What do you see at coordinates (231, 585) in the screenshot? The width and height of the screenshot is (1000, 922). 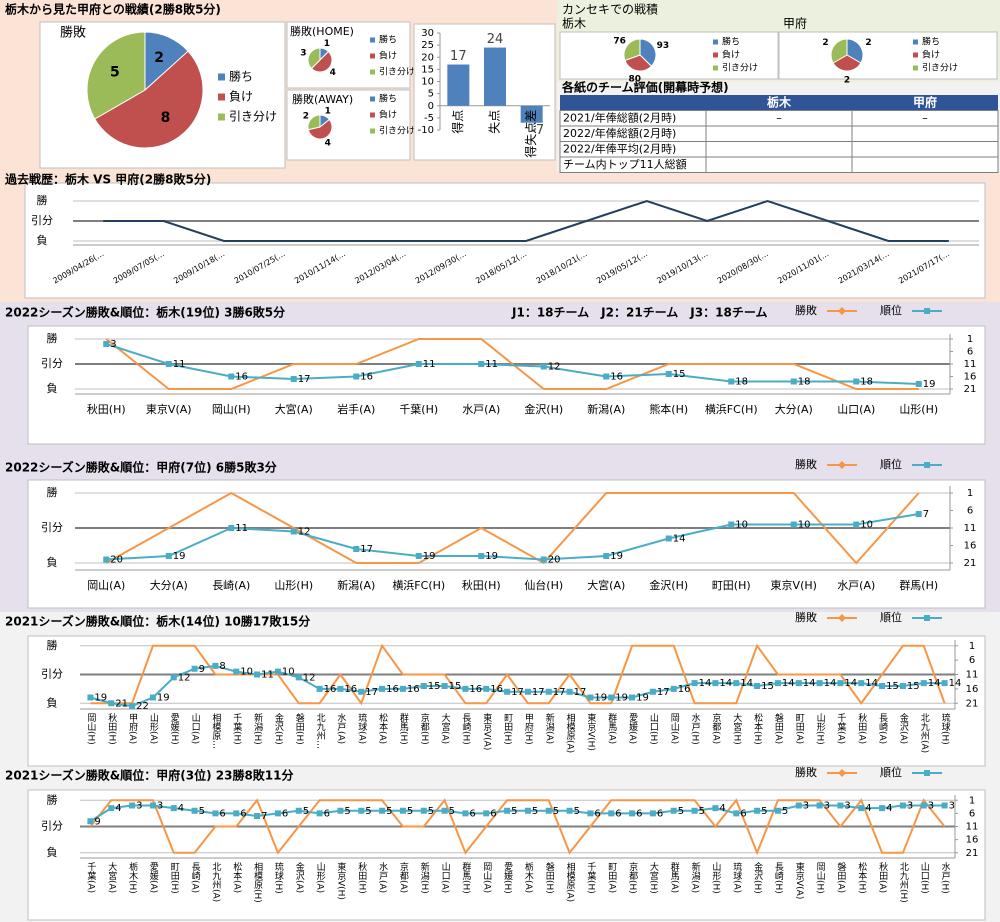 I see `x-tick-label: 長崎(A)` at bounding box center [231, 585].